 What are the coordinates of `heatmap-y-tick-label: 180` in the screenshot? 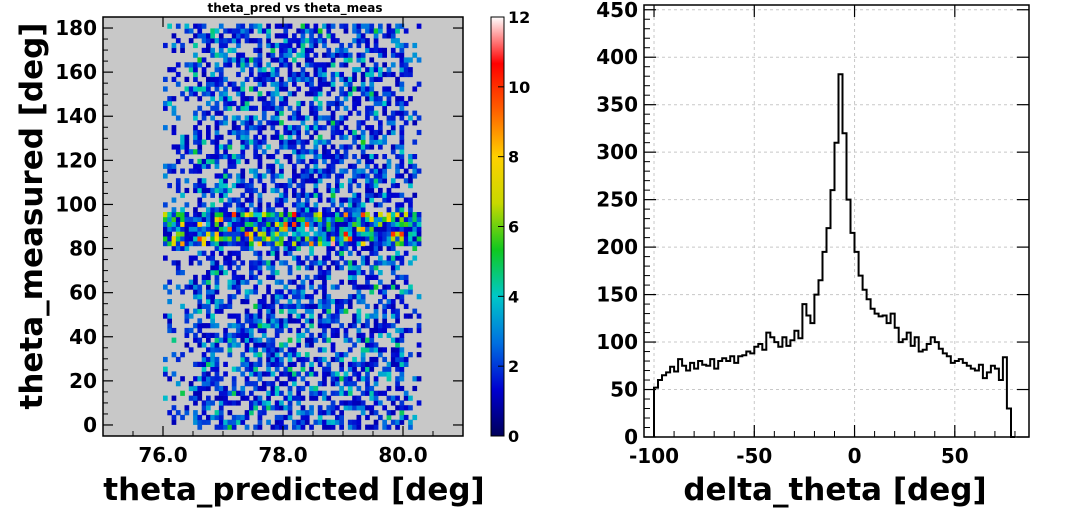 It's located at (76, 28).